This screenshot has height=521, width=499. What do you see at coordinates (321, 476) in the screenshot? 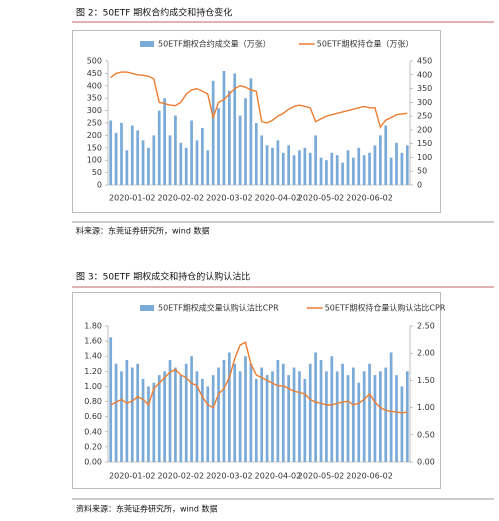
I see `x-tick-label: 2020-05-02` at bounding box center [321, 476].